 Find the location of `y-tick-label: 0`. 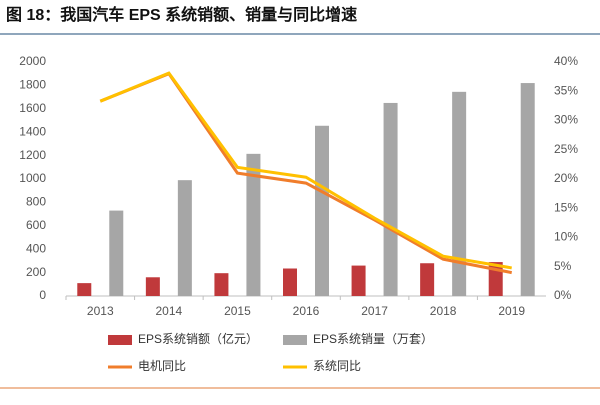

y-tick-label: 0 is located at coordinates (42, 295).